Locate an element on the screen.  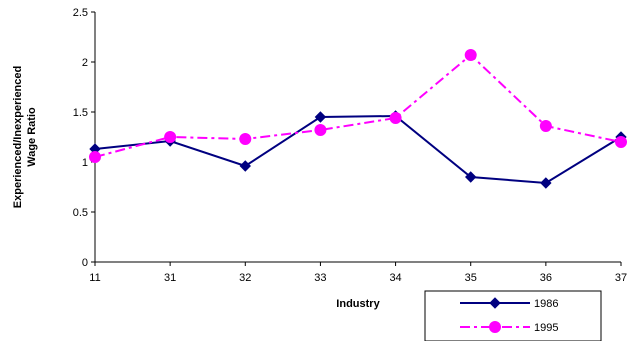
y-tick-label: 1 is located at coordinates (85, 163).